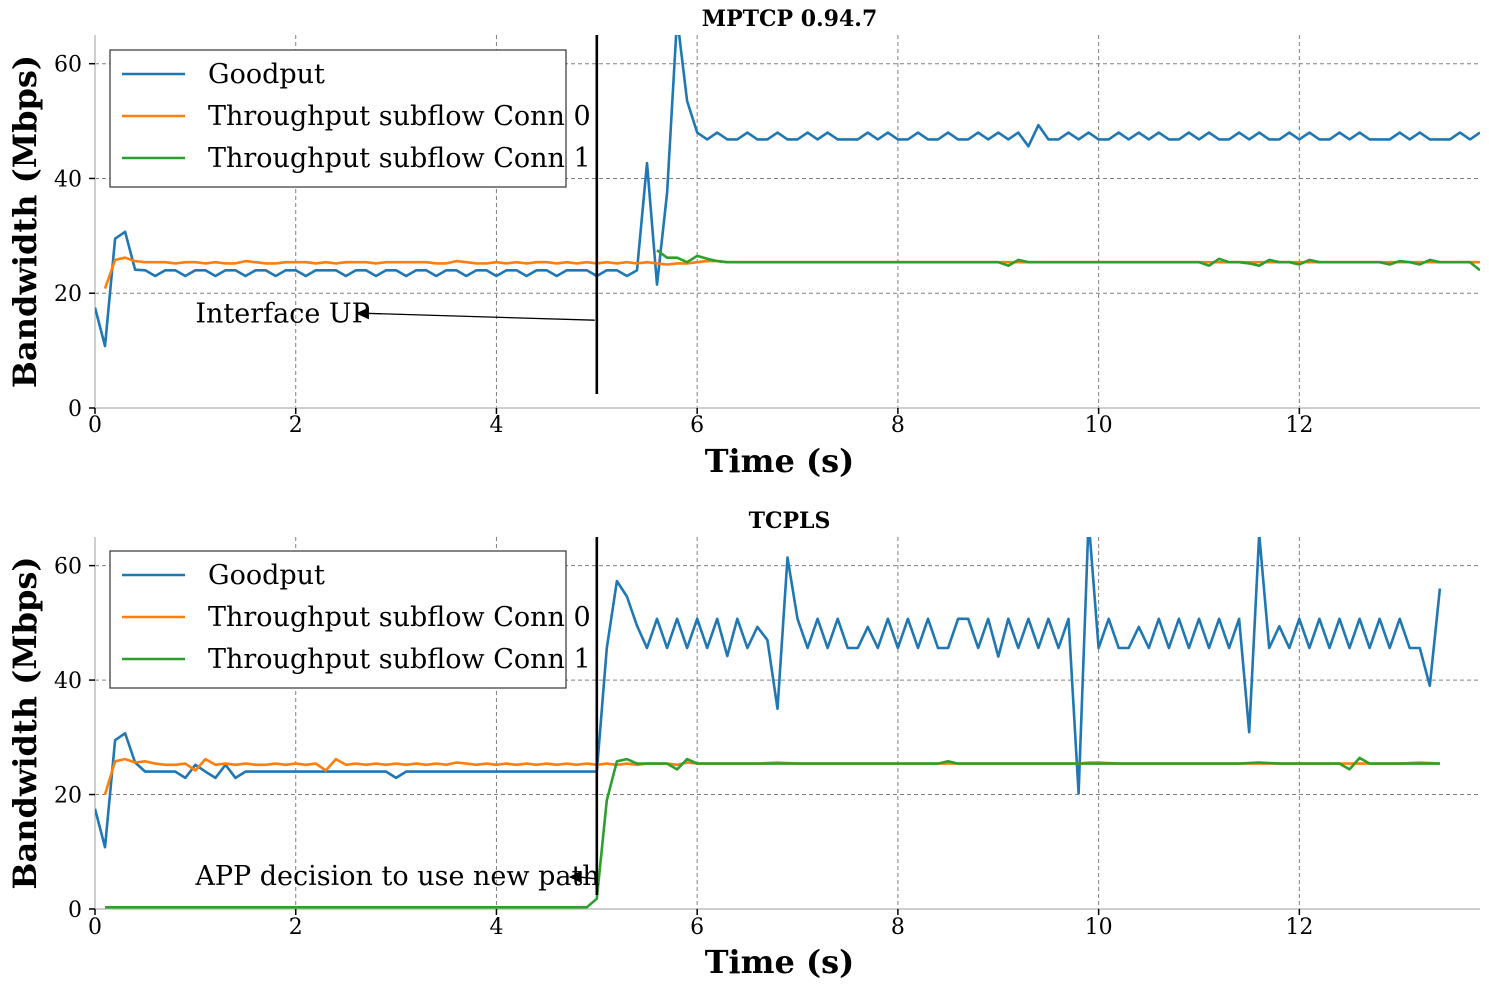  I want to click on annotation-text: Interface UP, so click(282, 313).